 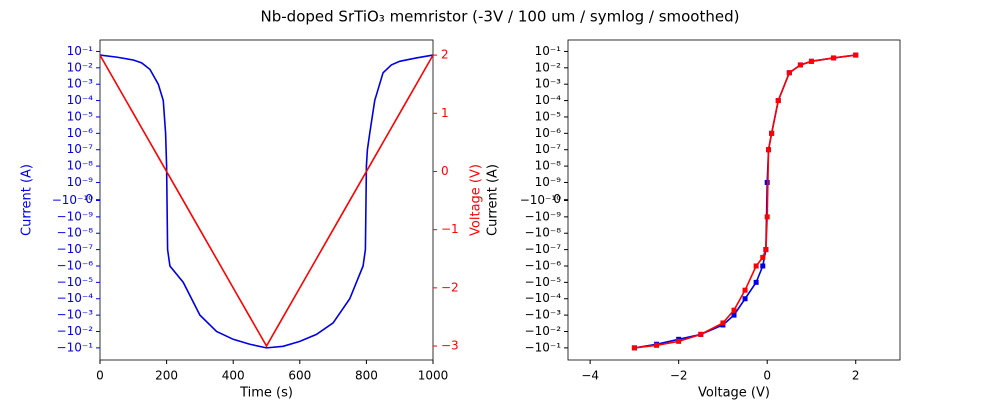 What do you see at coordinates (856, 376) in the screenshot?
I see `x-tick-label: 2` at bounding box center [856, 376].